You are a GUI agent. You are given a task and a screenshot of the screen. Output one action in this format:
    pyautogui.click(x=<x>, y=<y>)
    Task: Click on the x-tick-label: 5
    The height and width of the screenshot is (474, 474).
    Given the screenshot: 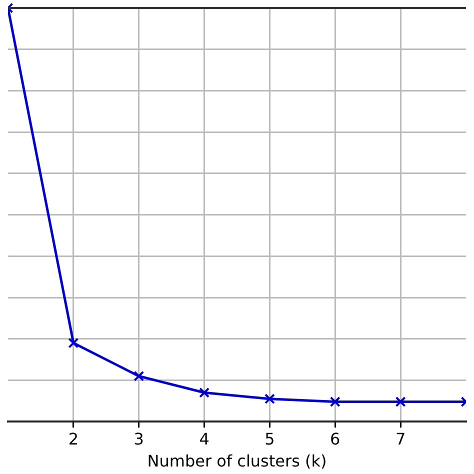 What is the action you would take?
    pyautogui.click(x=269, y=438)
    